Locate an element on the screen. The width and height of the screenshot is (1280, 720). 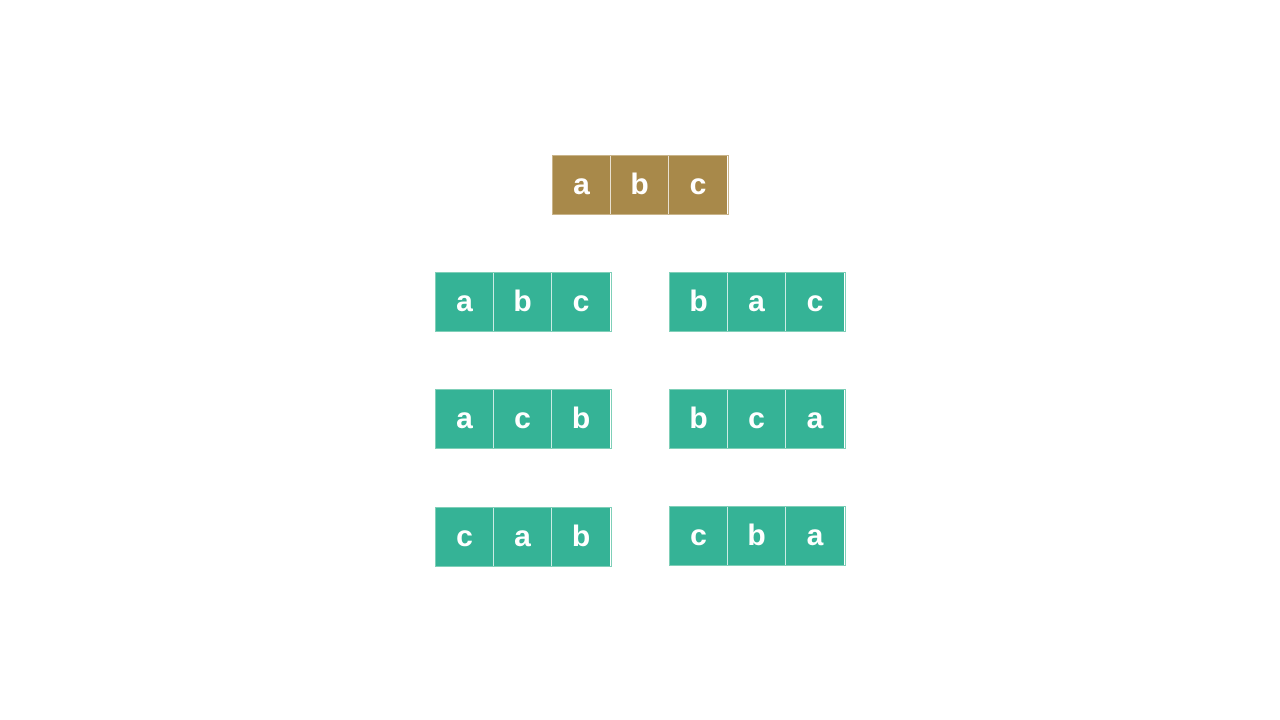
source-string: a b c is located at coordinates (640, 185).